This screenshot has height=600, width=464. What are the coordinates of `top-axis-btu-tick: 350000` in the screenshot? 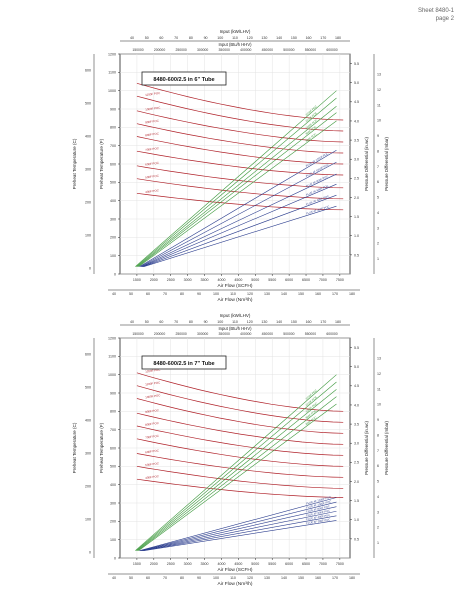 It's located at (224, 50).